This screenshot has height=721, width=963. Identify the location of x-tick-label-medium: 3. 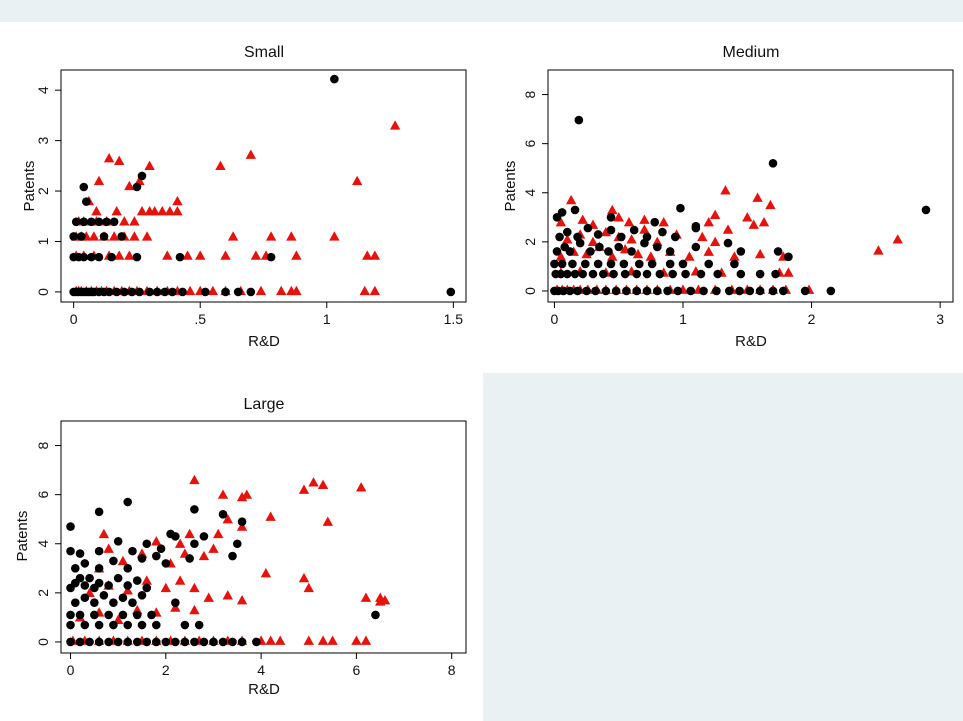
(940, 319).